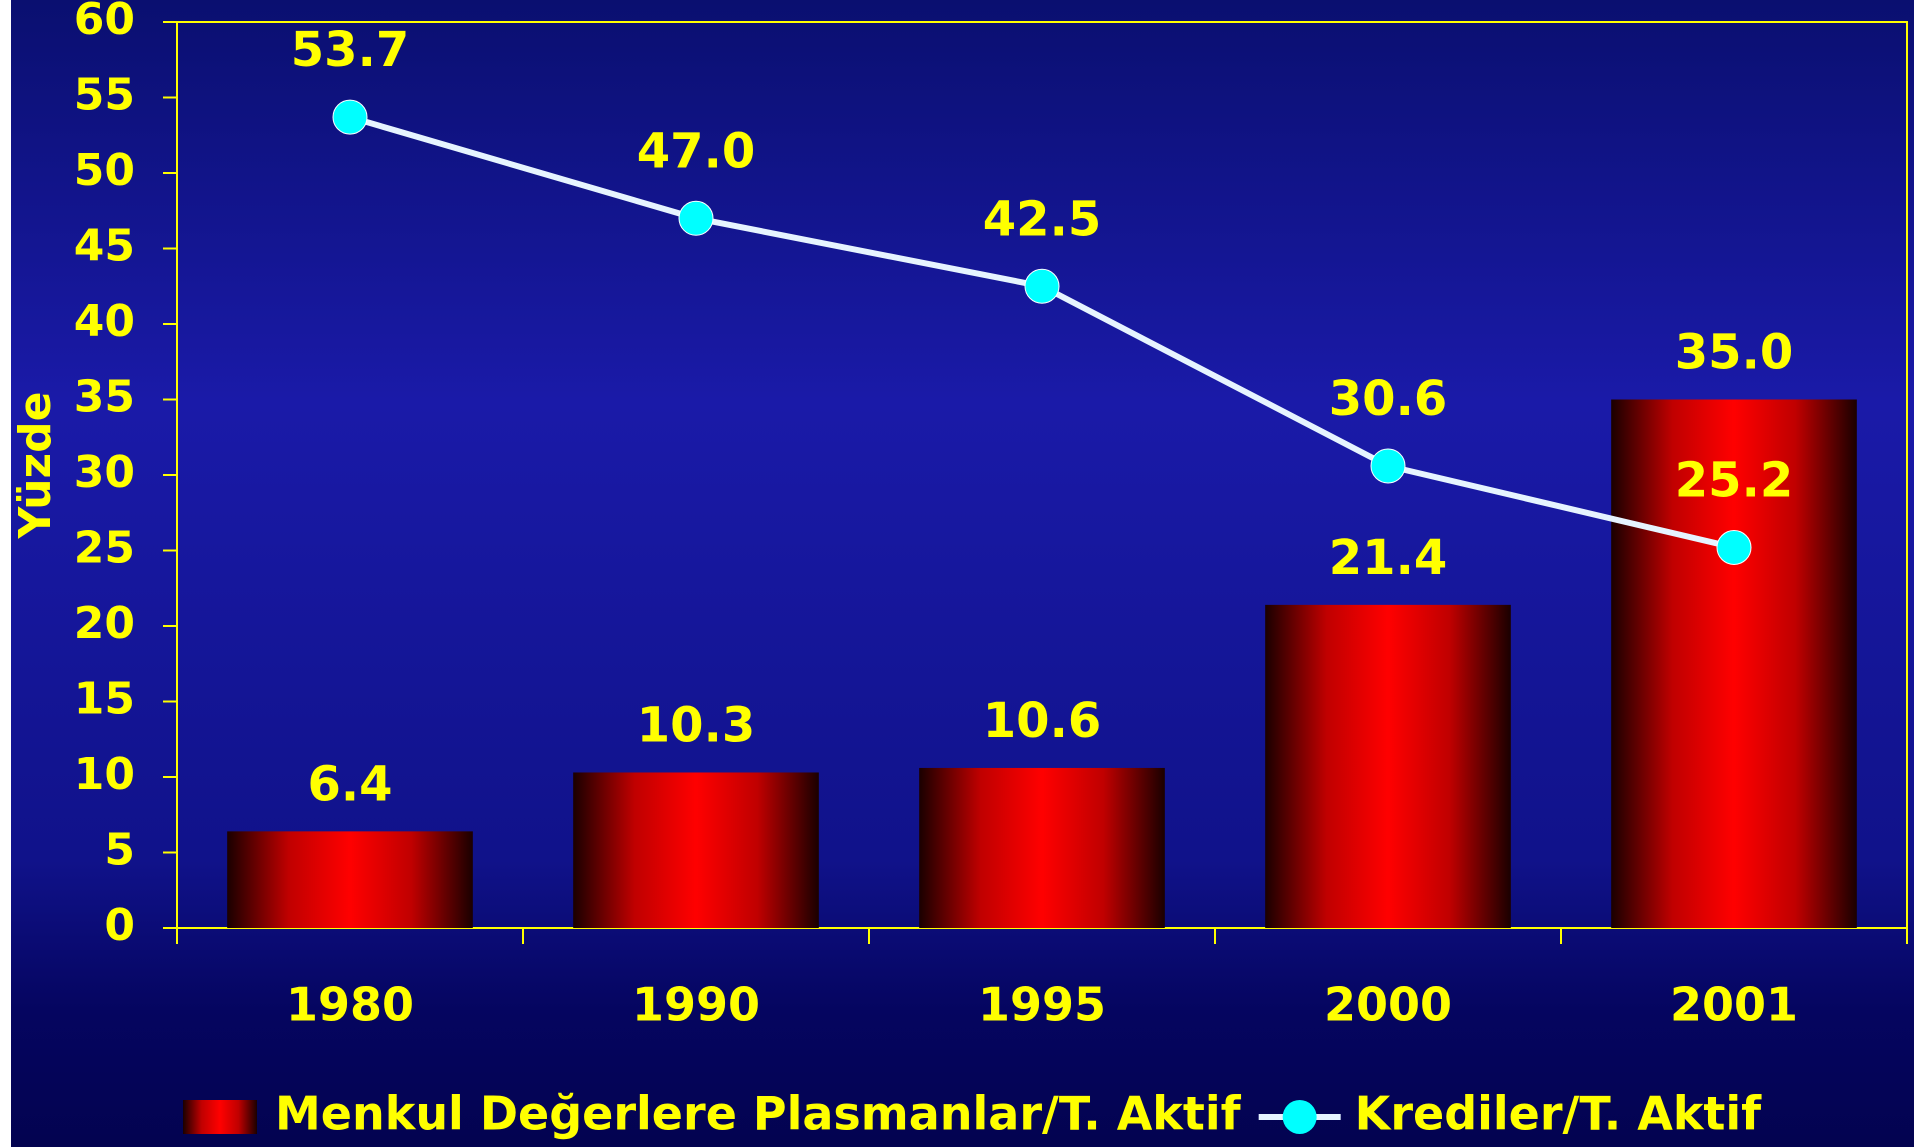 This screenshot has height=1147, width=1914. Describe the element at coordinates (696, 1005) in the screenshot. I see `x-tick-label: 1990` at that location.